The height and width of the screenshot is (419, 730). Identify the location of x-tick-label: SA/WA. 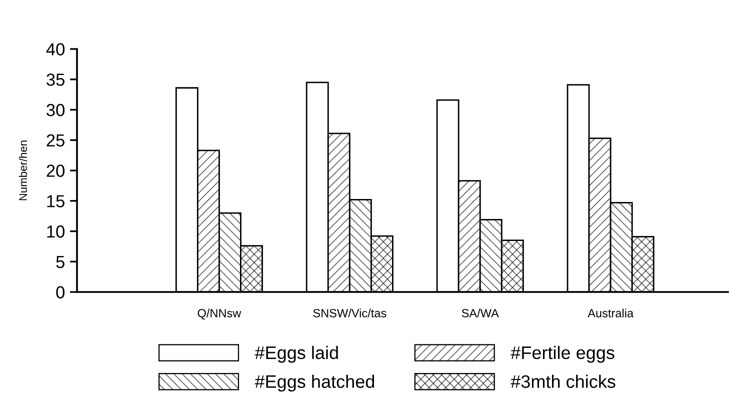
(480, 313).